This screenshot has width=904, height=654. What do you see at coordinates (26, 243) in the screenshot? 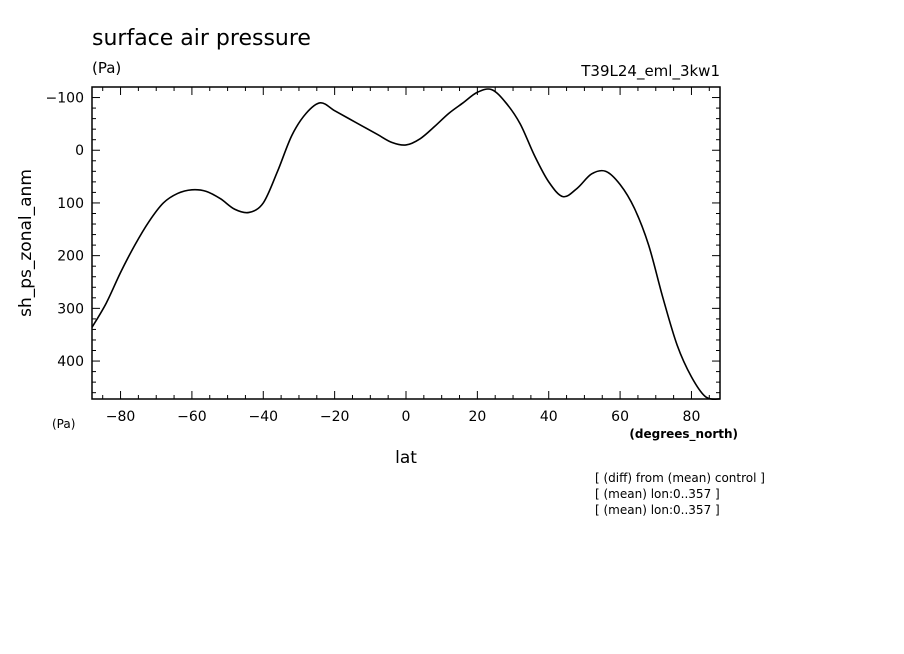
I see `y-axis-label: sh_ps_zonal_anm` at bounding box center [26, 243].